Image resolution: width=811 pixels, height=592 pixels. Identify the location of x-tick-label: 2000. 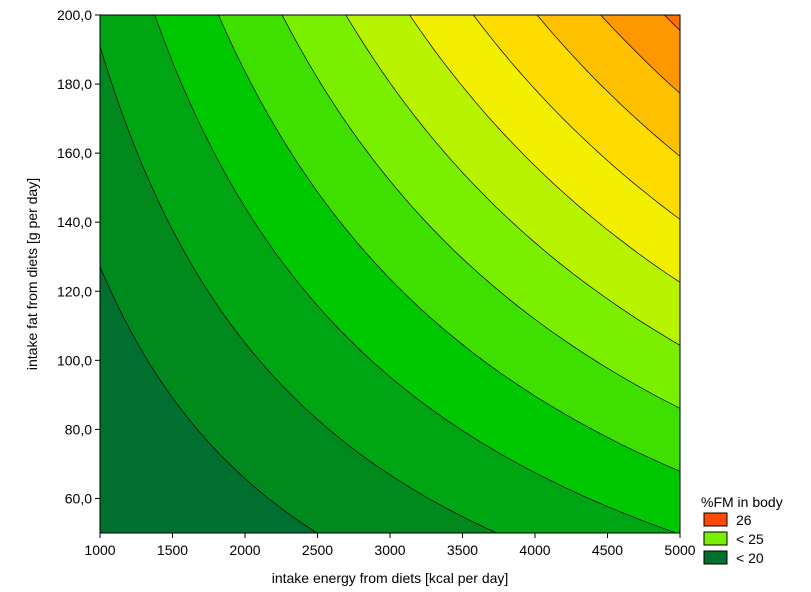
(244, 550).